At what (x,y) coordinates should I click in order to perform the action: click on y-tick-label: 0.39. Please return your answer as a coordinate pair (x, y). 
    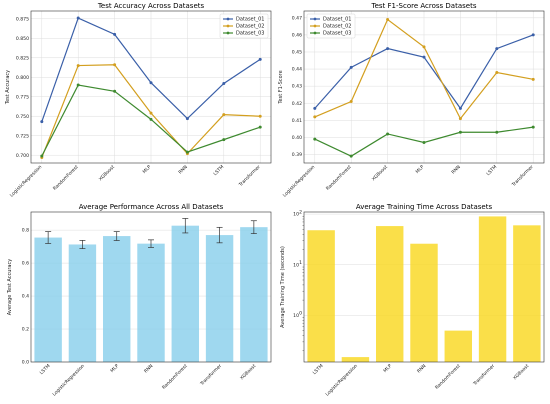
    Looking at the image, I should click on (297, 155).